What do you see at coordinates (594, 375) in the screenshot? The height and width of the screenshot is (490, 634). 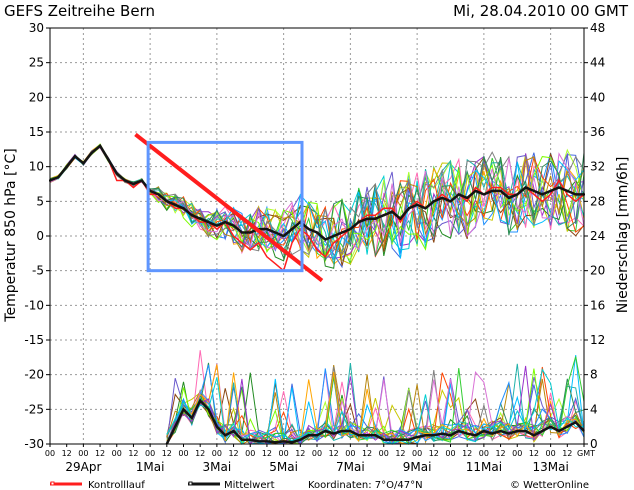 I see `y-right-tick-label: 8` at bounding box center [594, 375].